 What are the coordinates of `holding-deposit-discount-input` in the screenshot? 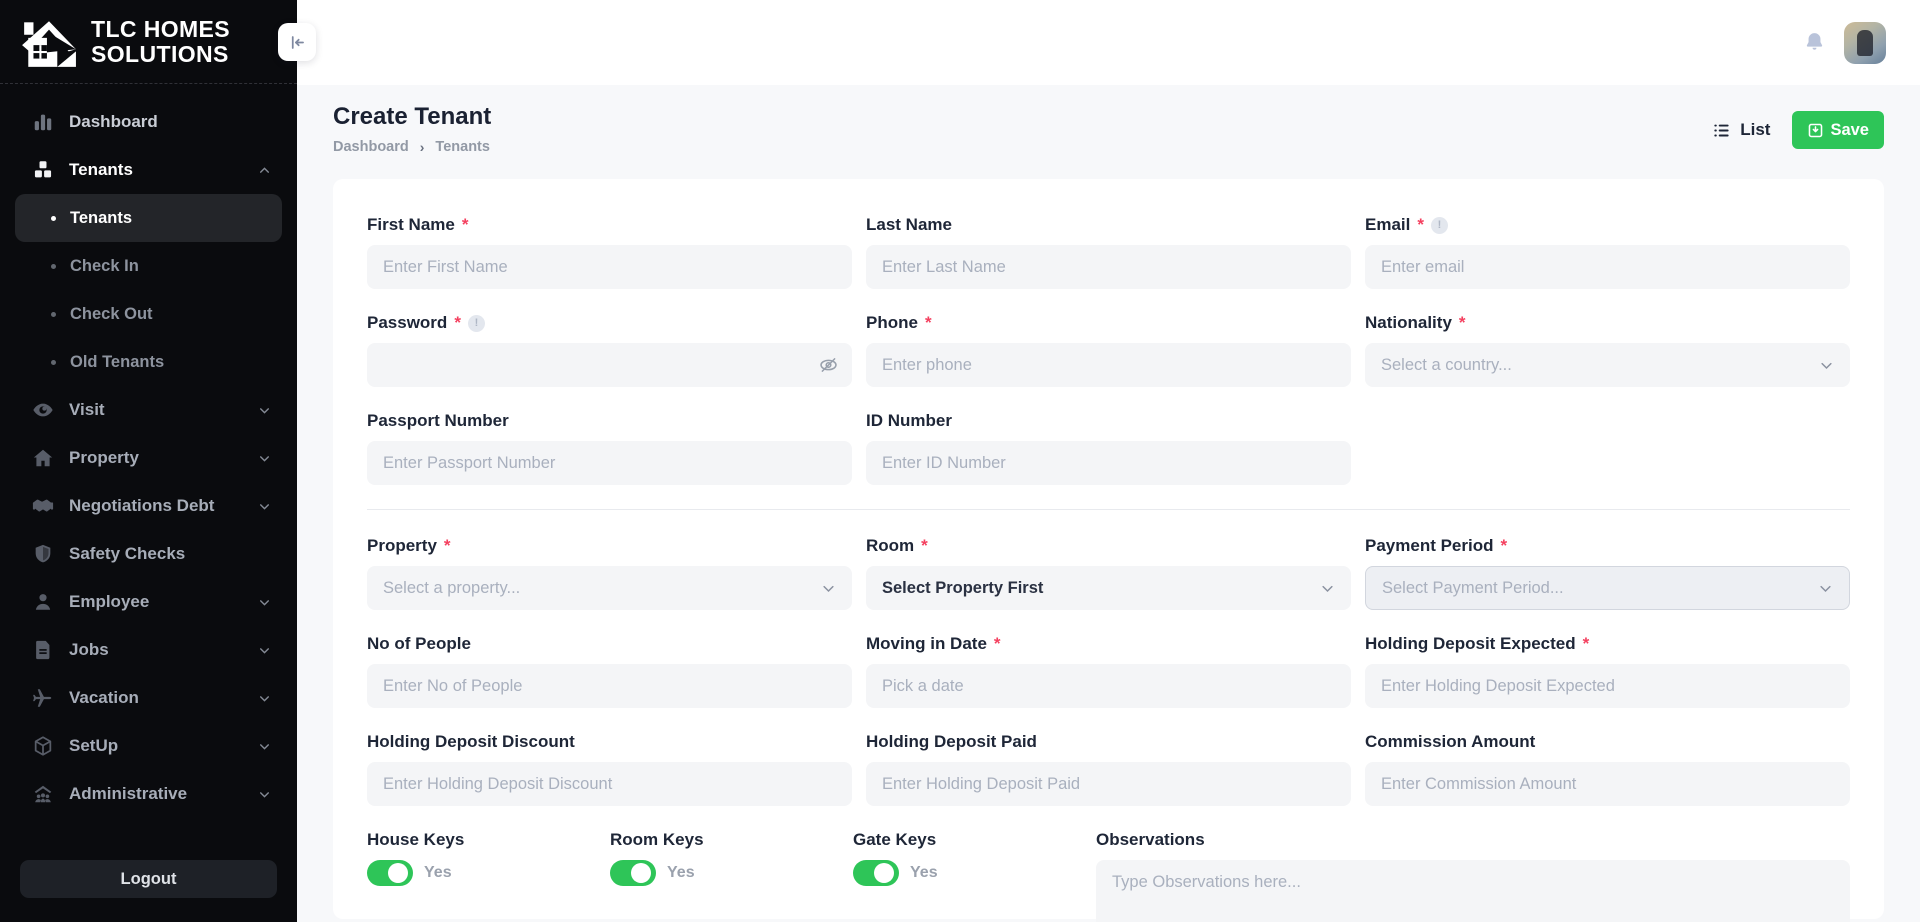 It's located at (609, 784).